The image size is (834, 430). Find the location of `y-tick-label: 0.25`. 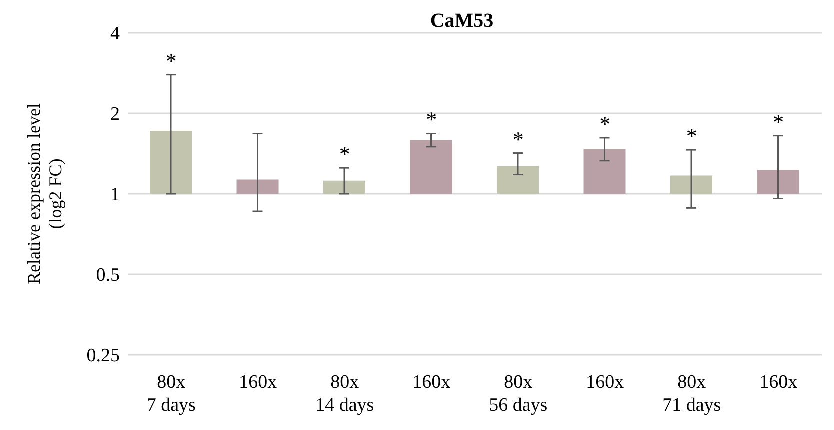

y-tick-label: 0.25 is located at coordinates (103, 356).